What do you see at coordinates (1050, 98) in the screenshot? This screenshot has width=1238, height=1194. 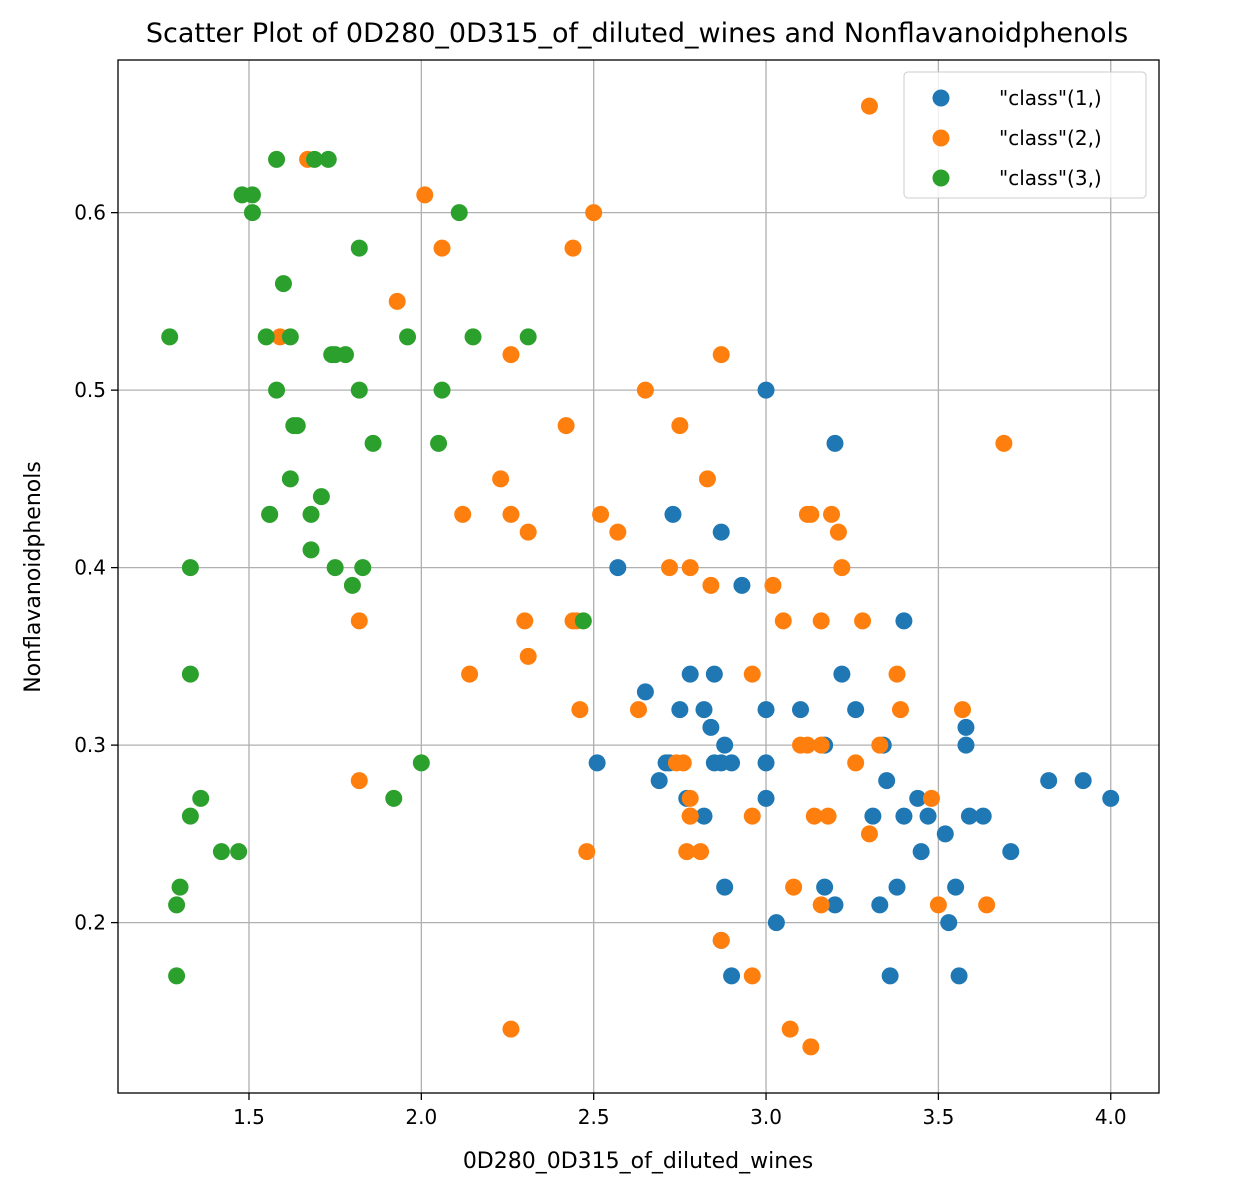 I see `legend-label: "class"(1,)` at bounding box center [1050, 98].